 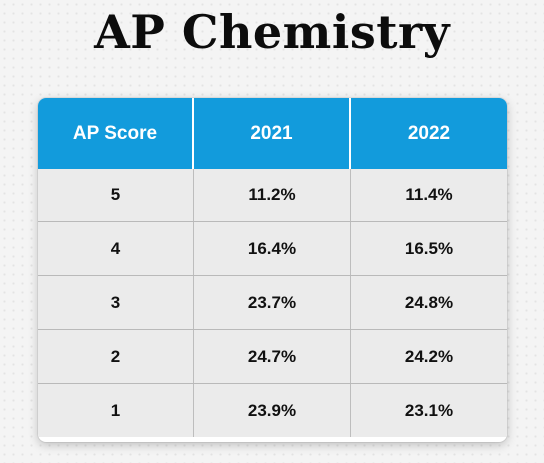 What do you see at coordinates (116, 356) in the screenshot?
I see `score-cell: 2` at bounding box center [116, 356].